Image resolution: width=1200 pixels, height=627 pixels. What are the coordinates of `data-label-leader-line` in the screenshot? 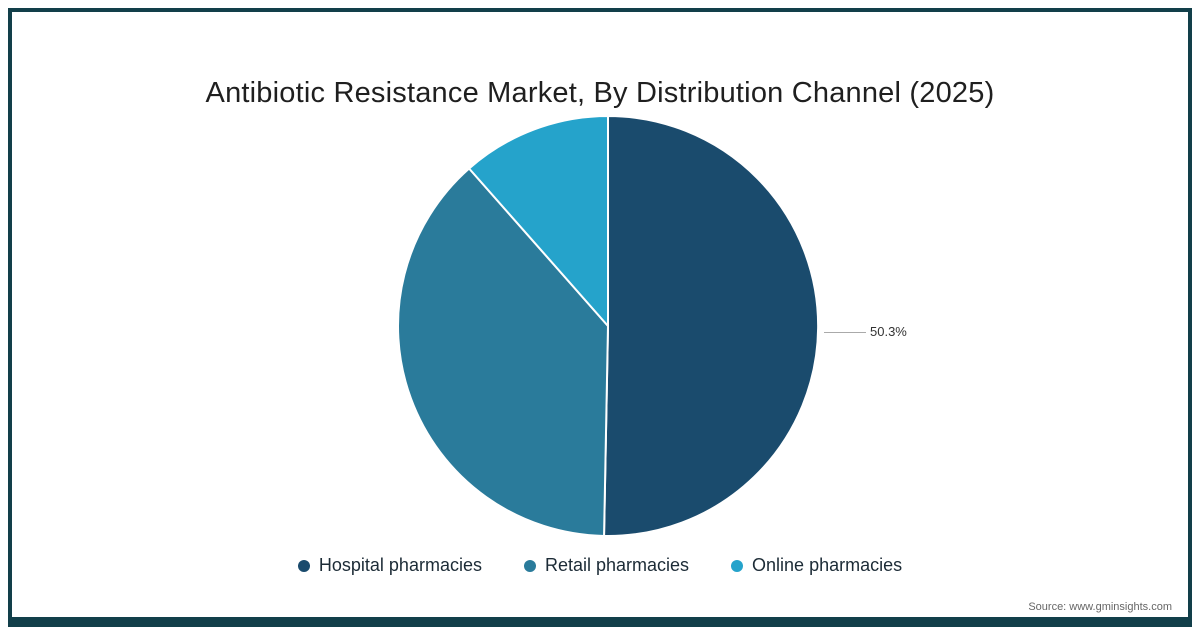 It's located at (845, 332).